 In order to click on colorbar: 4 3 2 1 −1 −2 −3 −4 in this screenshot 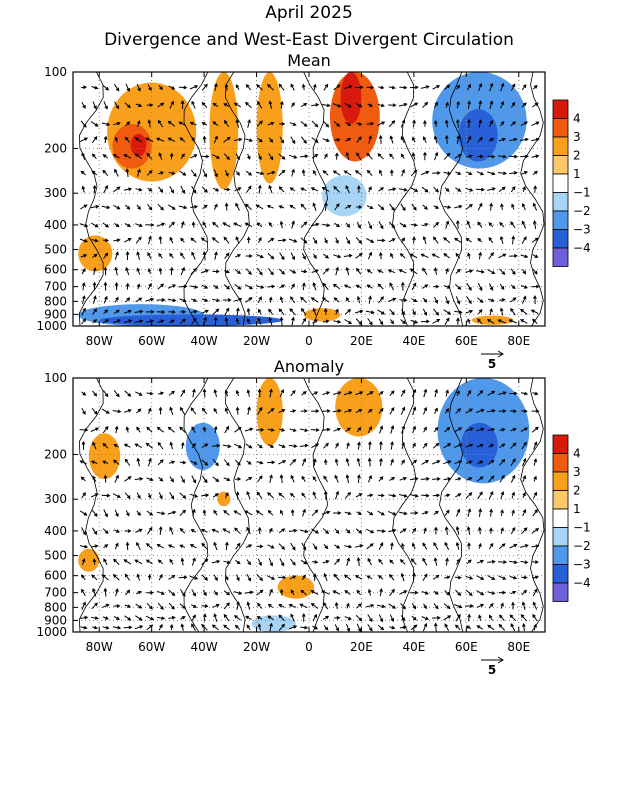, I will do `click(571, 183)`.